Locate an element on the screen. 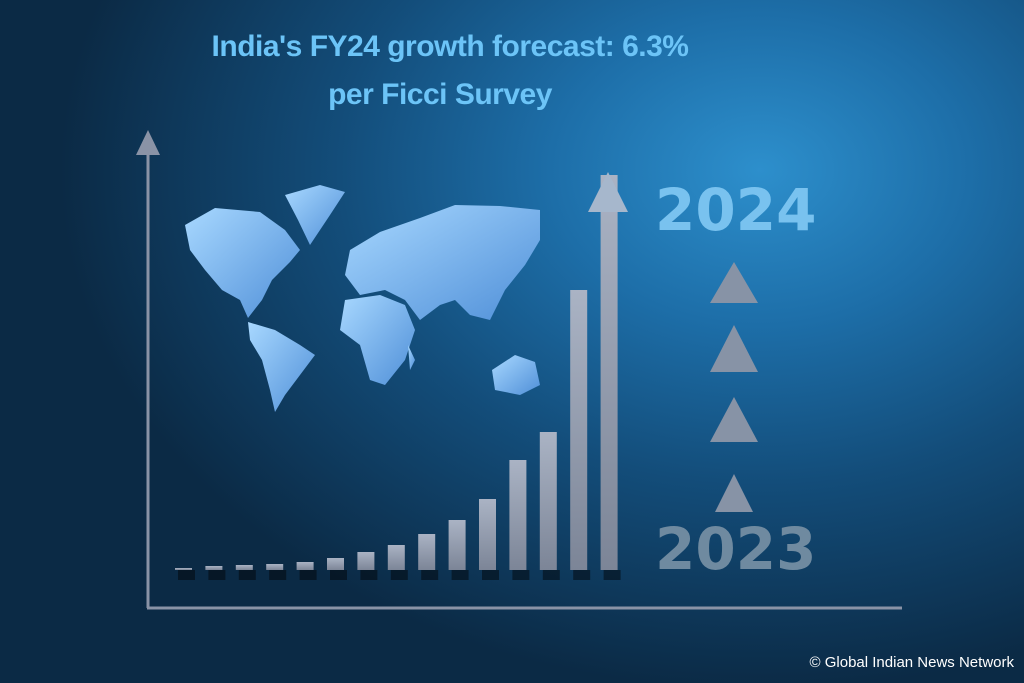 This screenshot has width=1024, height=683. y-axis-arrow-icon is located at coordinates (148, 142).